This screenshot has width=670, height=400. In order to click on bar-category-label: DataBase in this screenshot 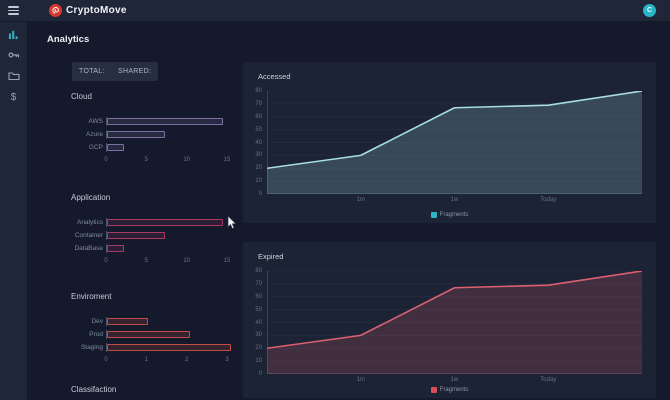, I will do `click(88, 248)`.